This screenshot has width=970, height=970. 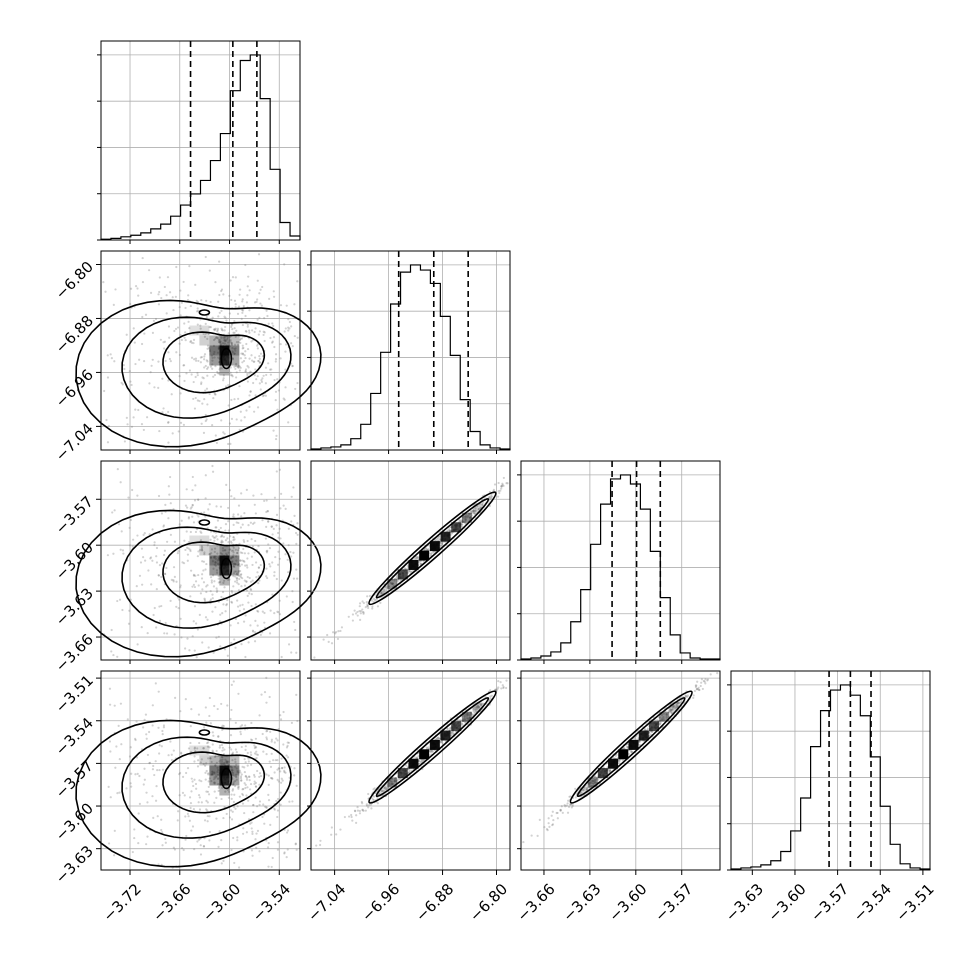 I want to click on density-cell, so click(x=224, y=790).